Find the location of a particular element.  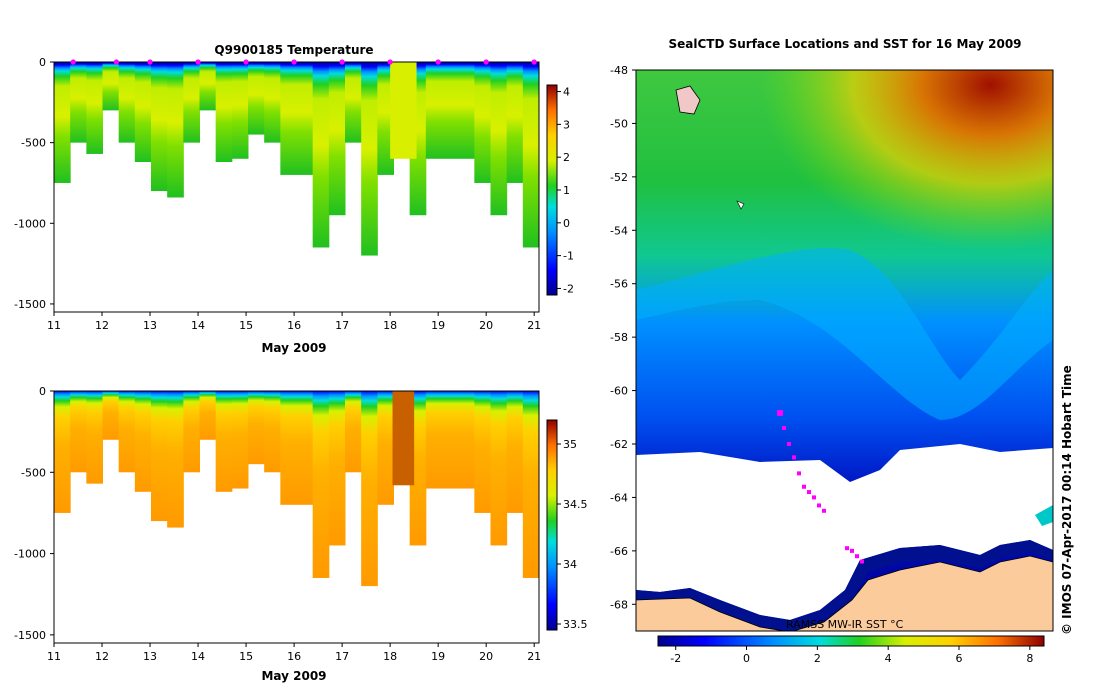

lat-tick-label: -64 is located at coordinates (619, 497).